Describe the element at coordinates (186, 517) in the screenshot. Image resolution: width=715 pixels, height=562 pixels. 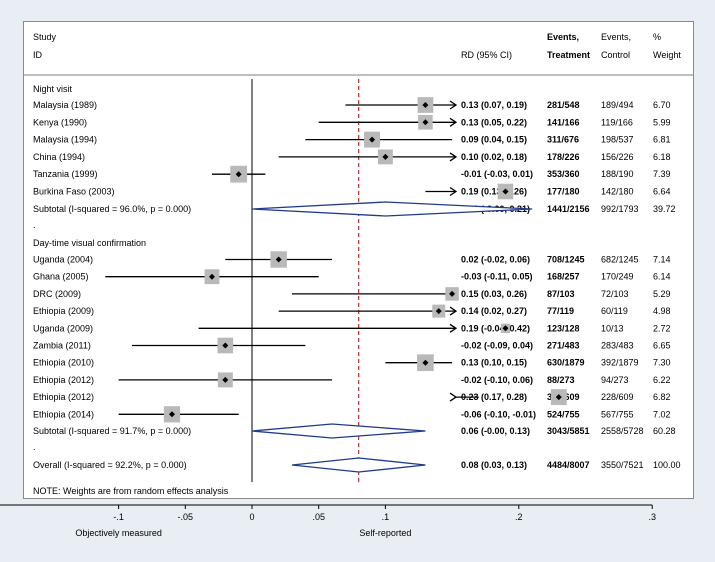
I see `x-axis-tick-label: -.05` at that location.